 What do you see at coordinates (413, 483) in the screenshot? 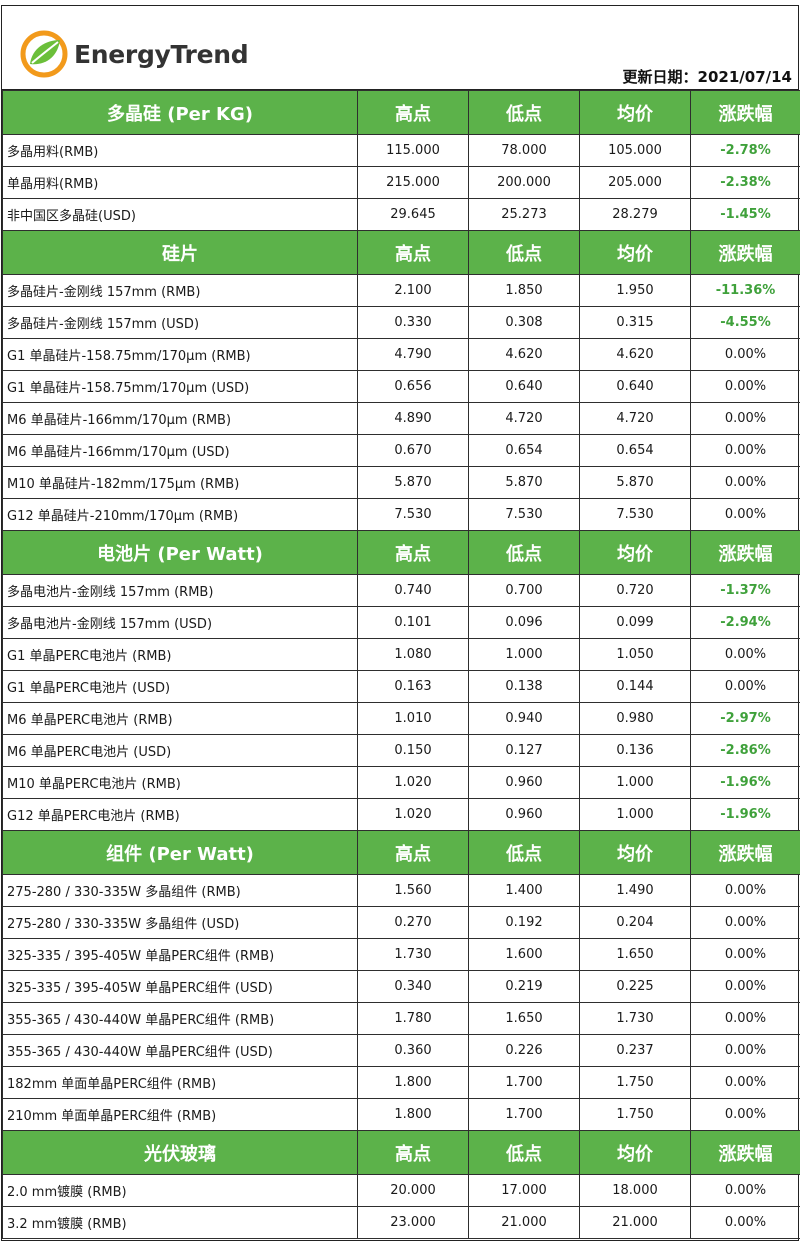
I see `high-value: 5.870` at bounding box center [413, 483].